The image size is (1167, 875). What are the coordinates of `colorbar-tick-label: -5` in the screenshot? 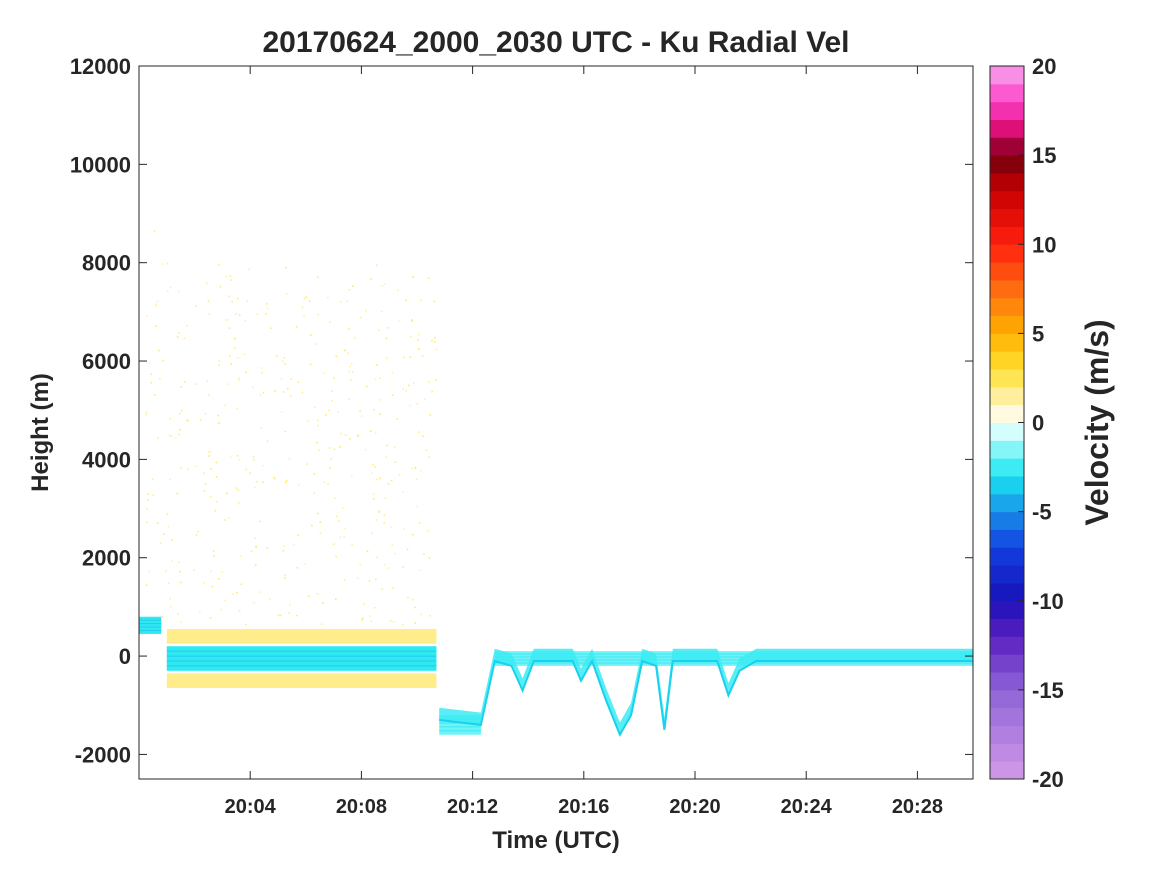 It's located at (1042, 512).